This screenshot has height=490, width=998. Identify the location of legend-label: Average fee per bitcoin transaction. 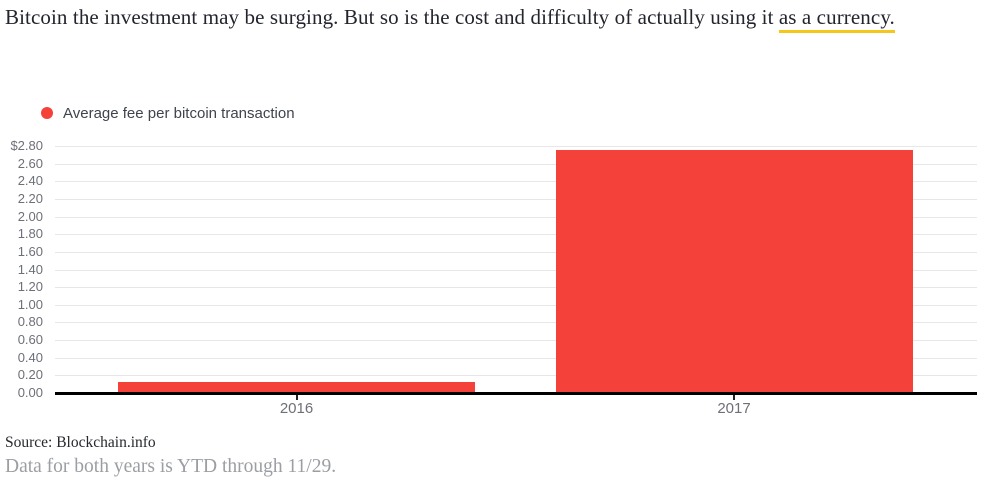
(179, 113).